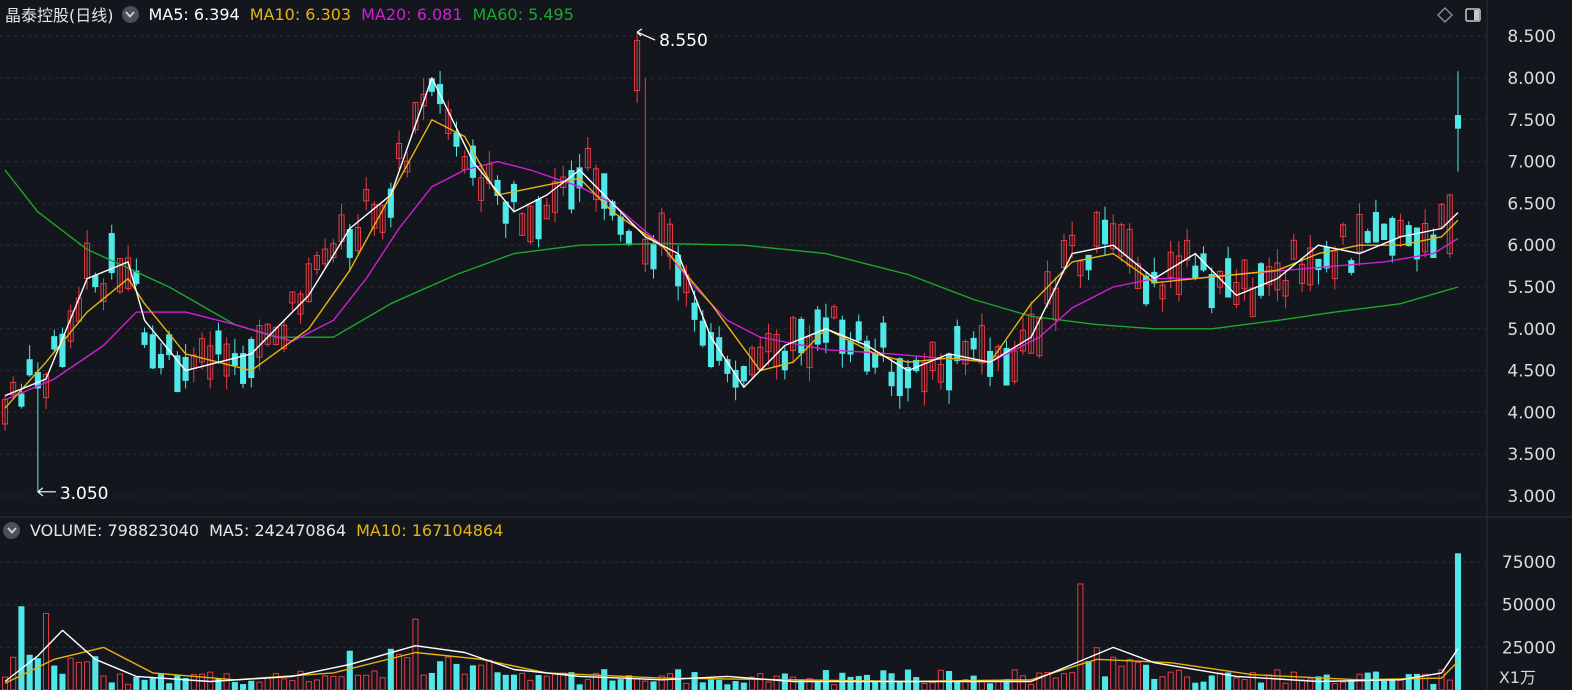 The width and height of the screenshot is (1572, 690). Describe the element at coordinates (1531, 497) in the screenshot. I see `price-tick-label: 3.000` at that location.